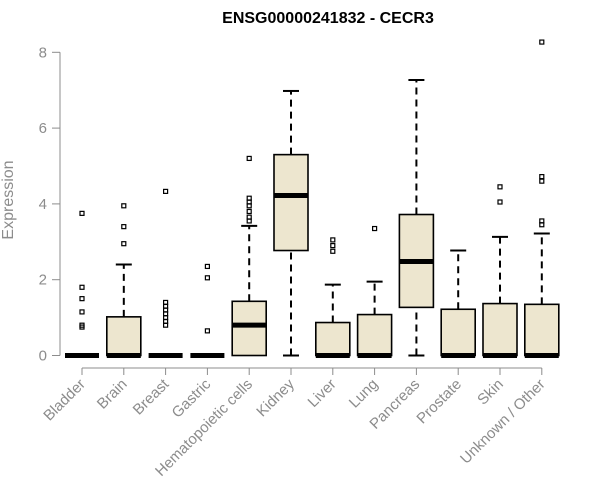 This screenshot has height=500, width=600. Describe the element at coordinates (165, 273) in the screenshot. I see `box-breast` at that location.